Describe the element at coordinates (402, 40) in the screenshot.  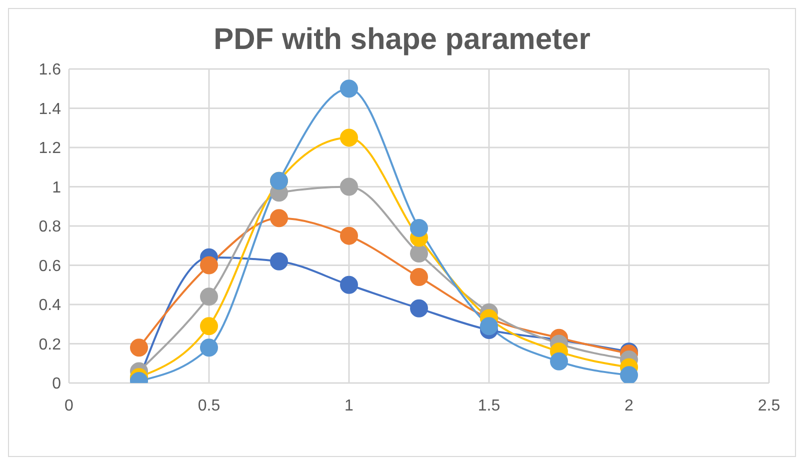
I see `chart-title: PDF with shape parameter` at that location.